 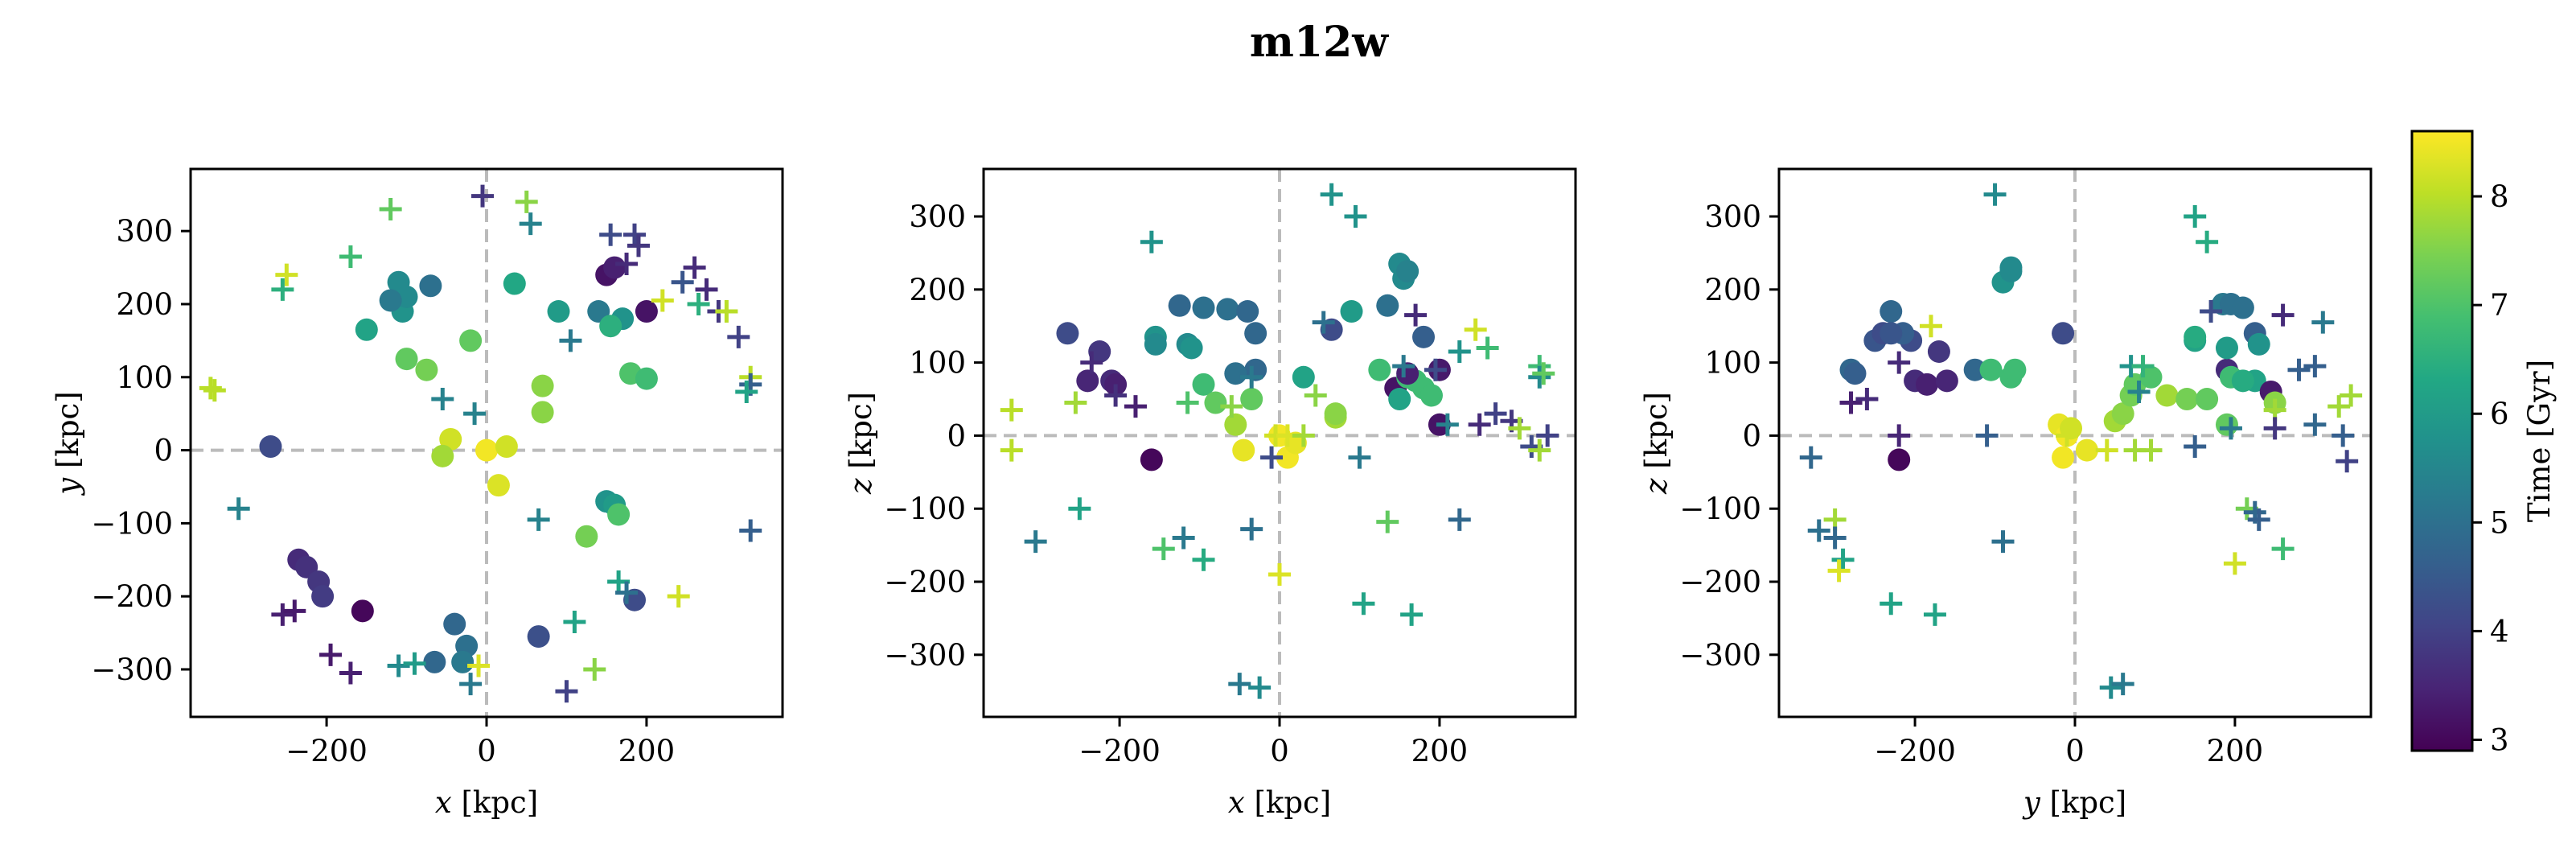 What do you see at coordinates (2442, 441) in the screenshot?
I see `colorbar-gradient` at bounding box center [2442, 441].